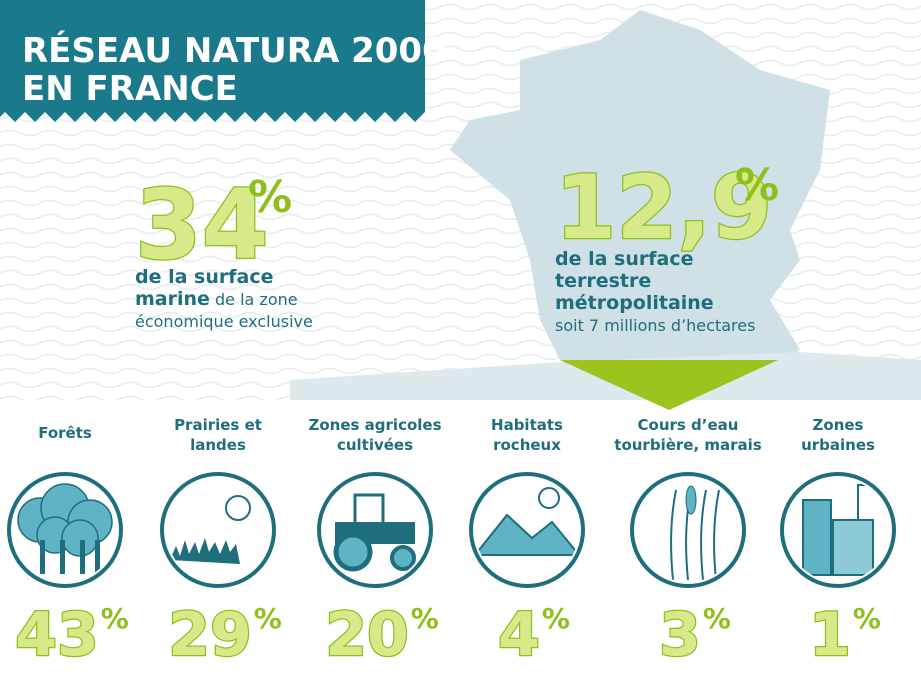  Describe the element at coordinates (210, 635) in the screenshot. I see `category-value: 29` at that location.